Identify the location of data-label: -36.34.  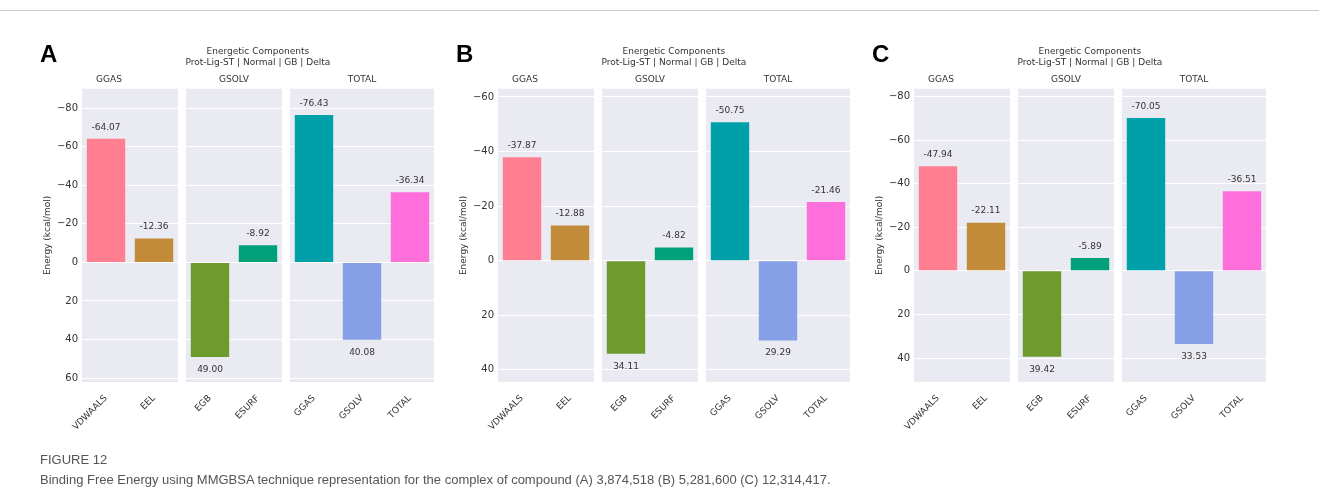
(410, 180).